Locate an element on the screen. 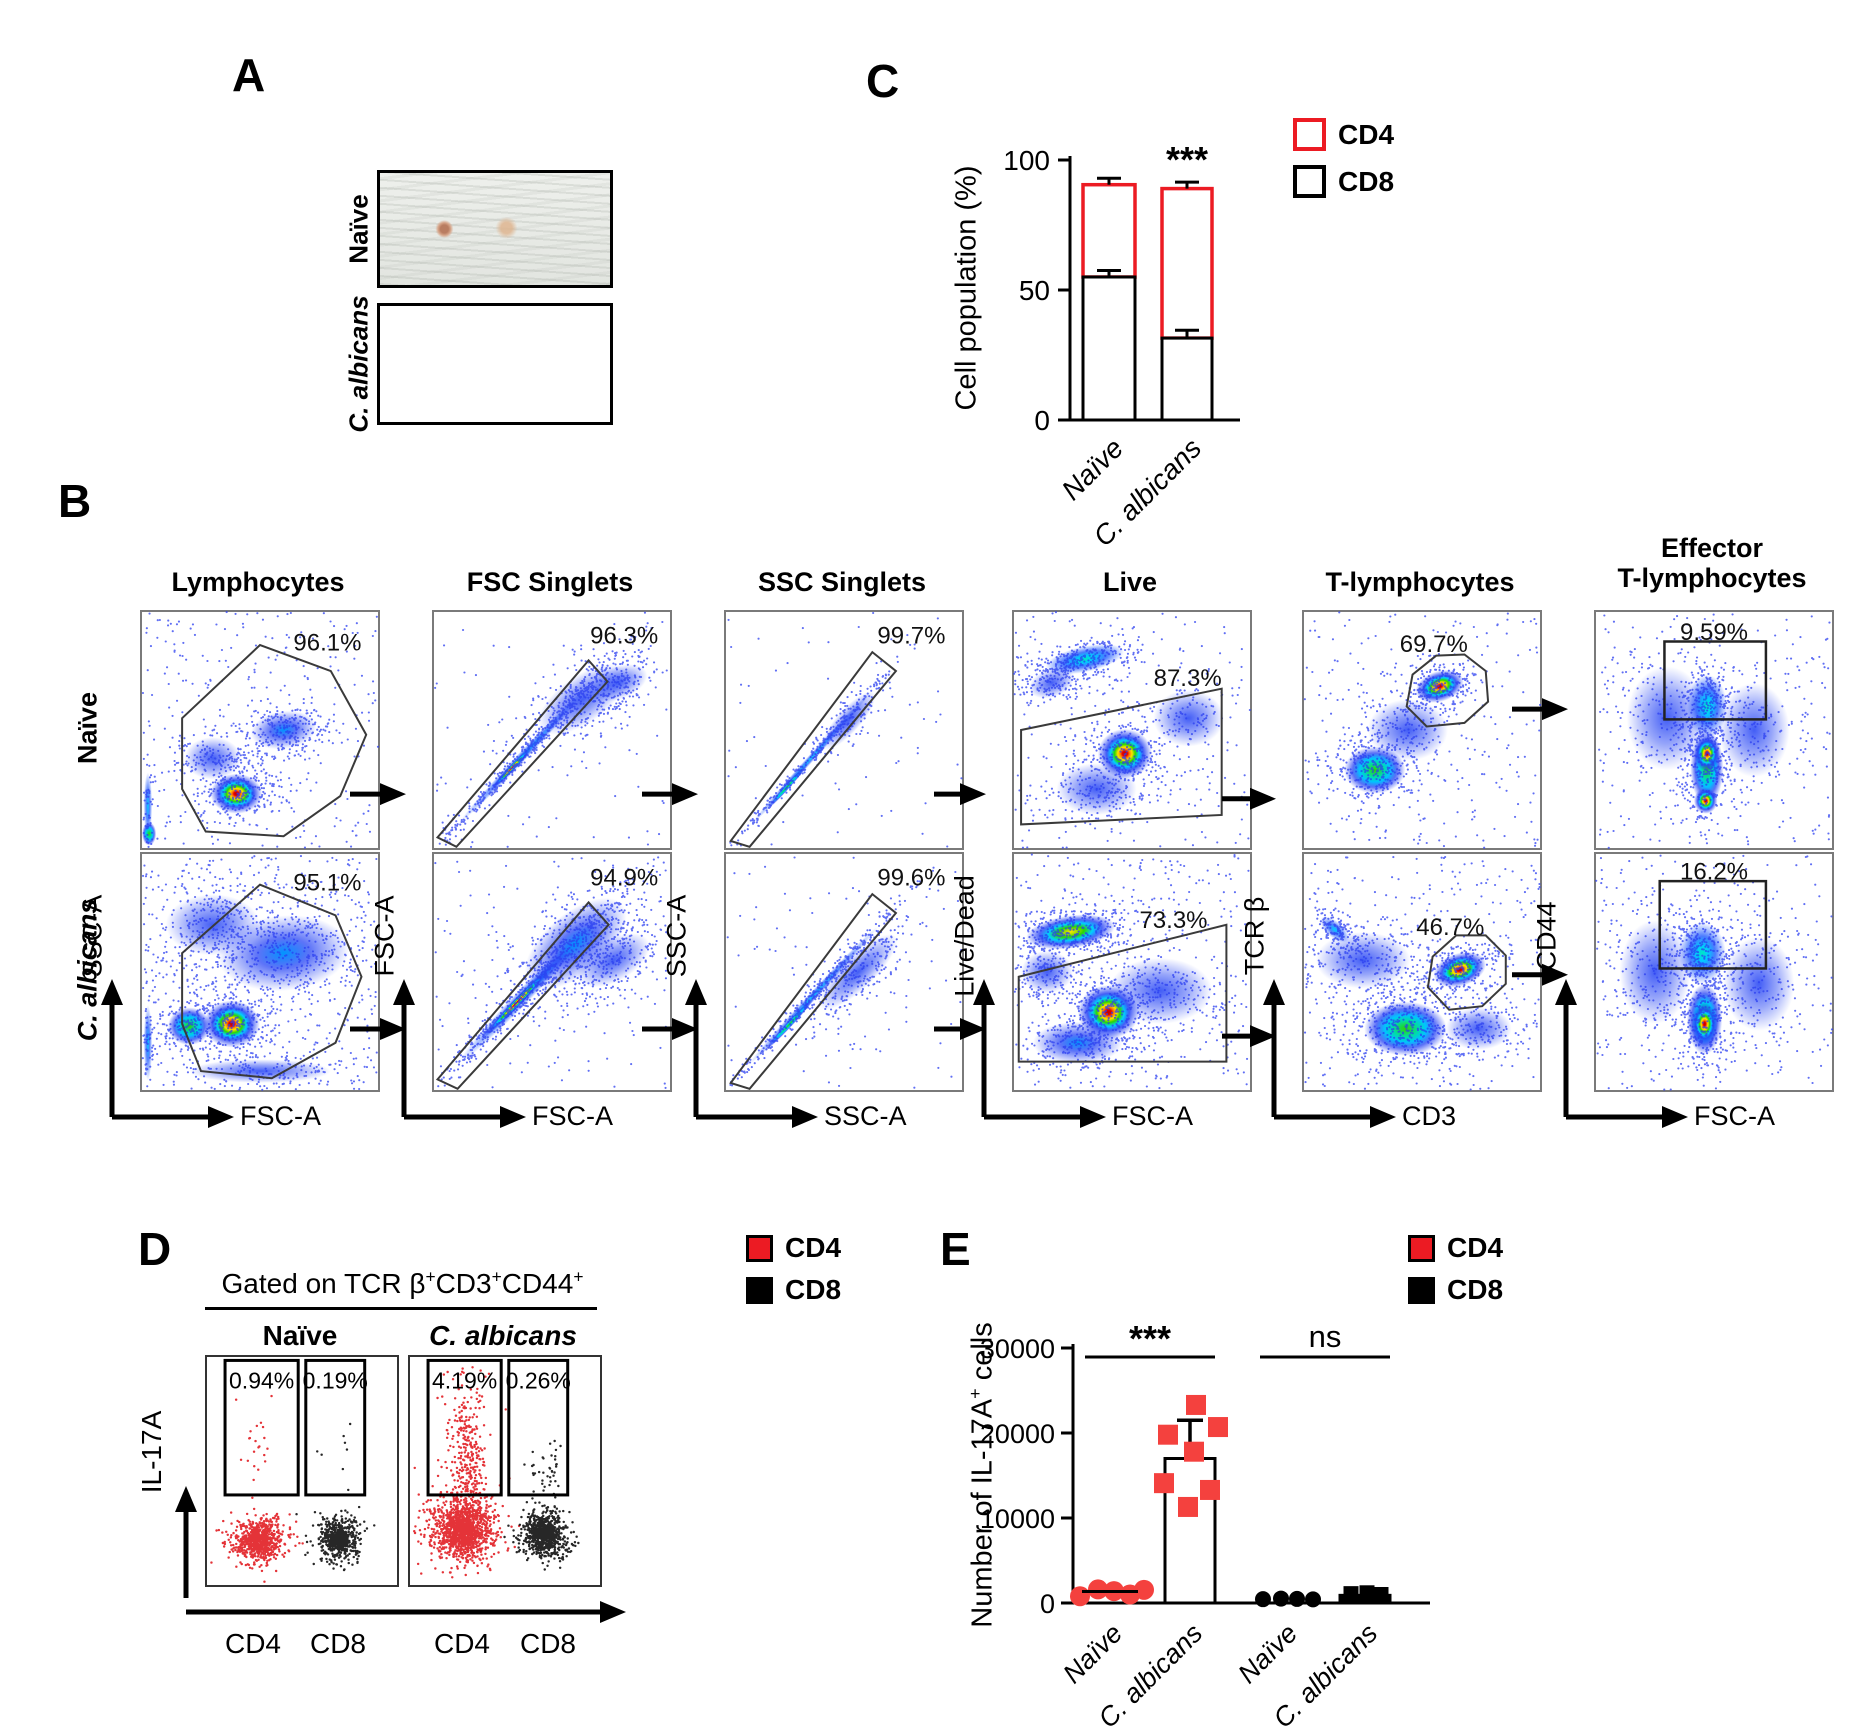  panel-e-legend: CD4 CD8 is located at coordinates (1455, 1276).